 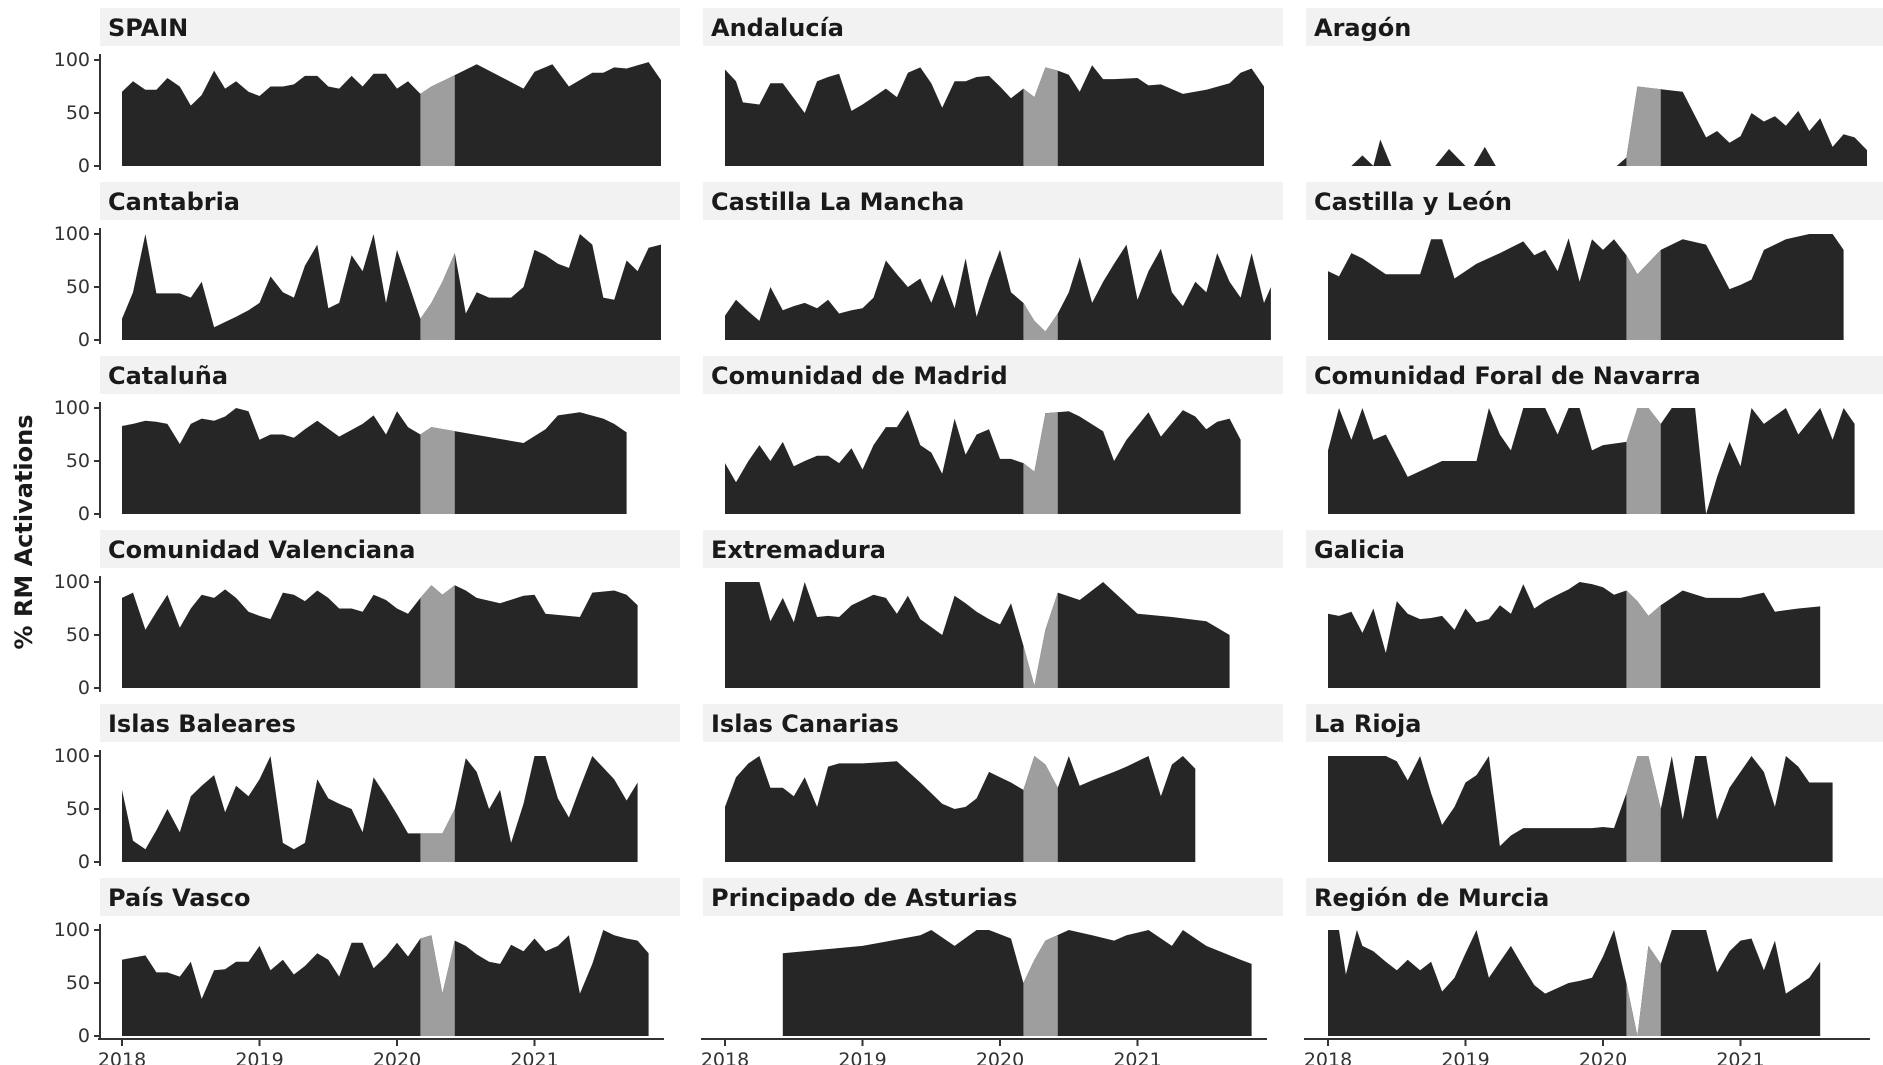 I want to click on y-axis-title: % RM Activations, so click(x=24, y=531).